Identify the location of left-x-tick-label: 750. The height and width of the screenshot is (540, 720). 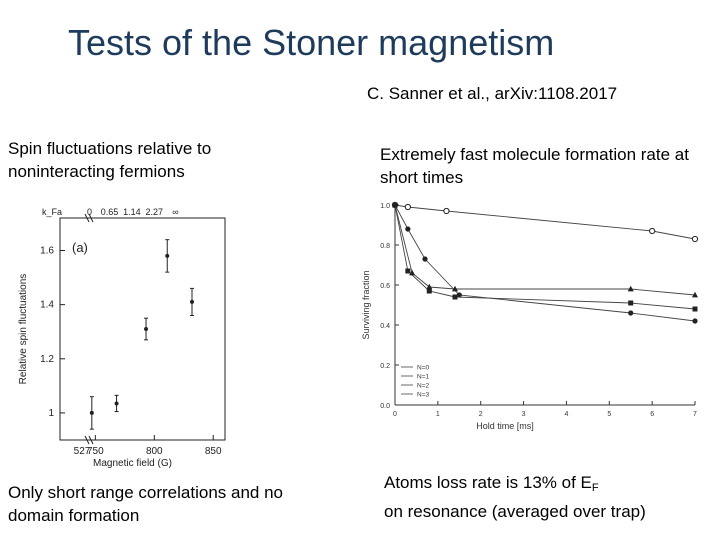
(95, 451).